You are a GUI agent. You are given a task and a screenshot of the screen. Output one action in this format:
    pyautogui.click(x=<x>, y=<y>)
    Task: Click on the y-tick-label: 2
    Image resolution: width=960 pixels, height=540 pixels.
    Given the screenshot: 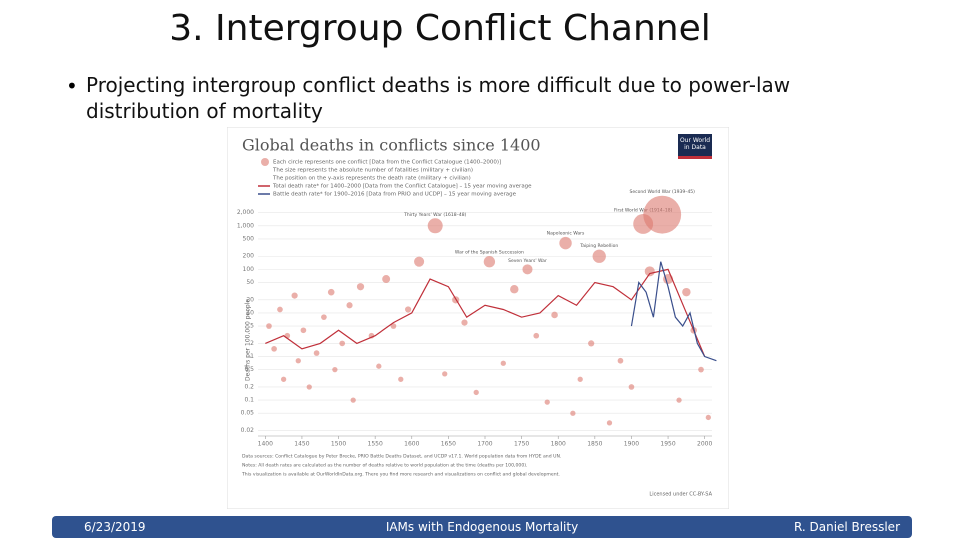 What is the action you would take?
    pyautogui.click(x=252, y=343)
    